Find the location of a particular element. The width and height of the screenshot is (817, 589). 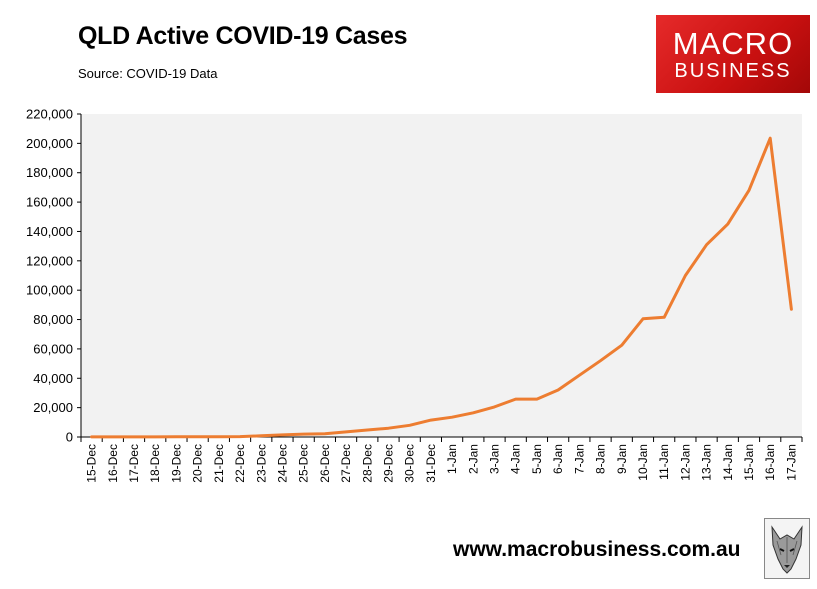

wolf-icon is located at coordinates (787, 549).